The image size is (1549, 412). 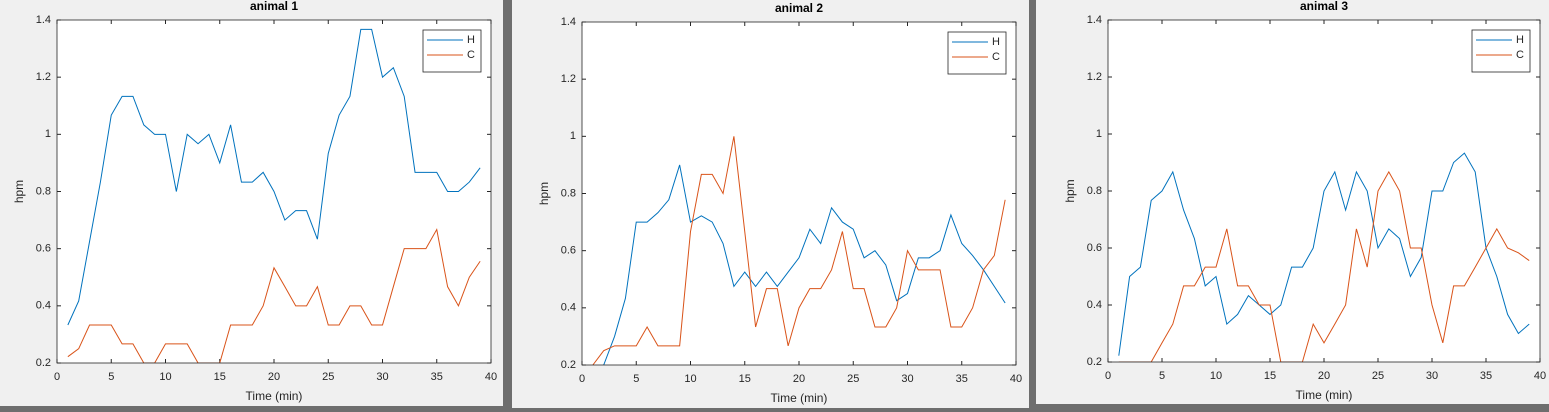 What do you see at coordinates (1324, 6) in the screenshot?
I see `chart-title: animal 3` at bounding box center [1324, 6].